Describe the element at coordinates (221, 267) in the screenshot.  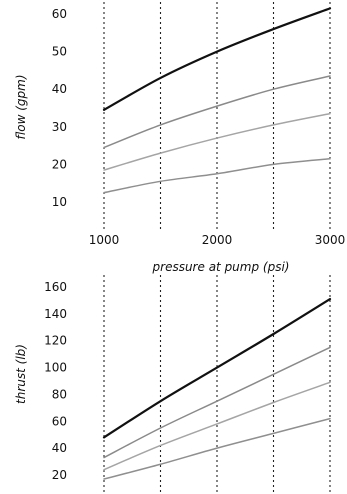
I see `pressure-axis-label: pressure at pump (psi)` at that location.